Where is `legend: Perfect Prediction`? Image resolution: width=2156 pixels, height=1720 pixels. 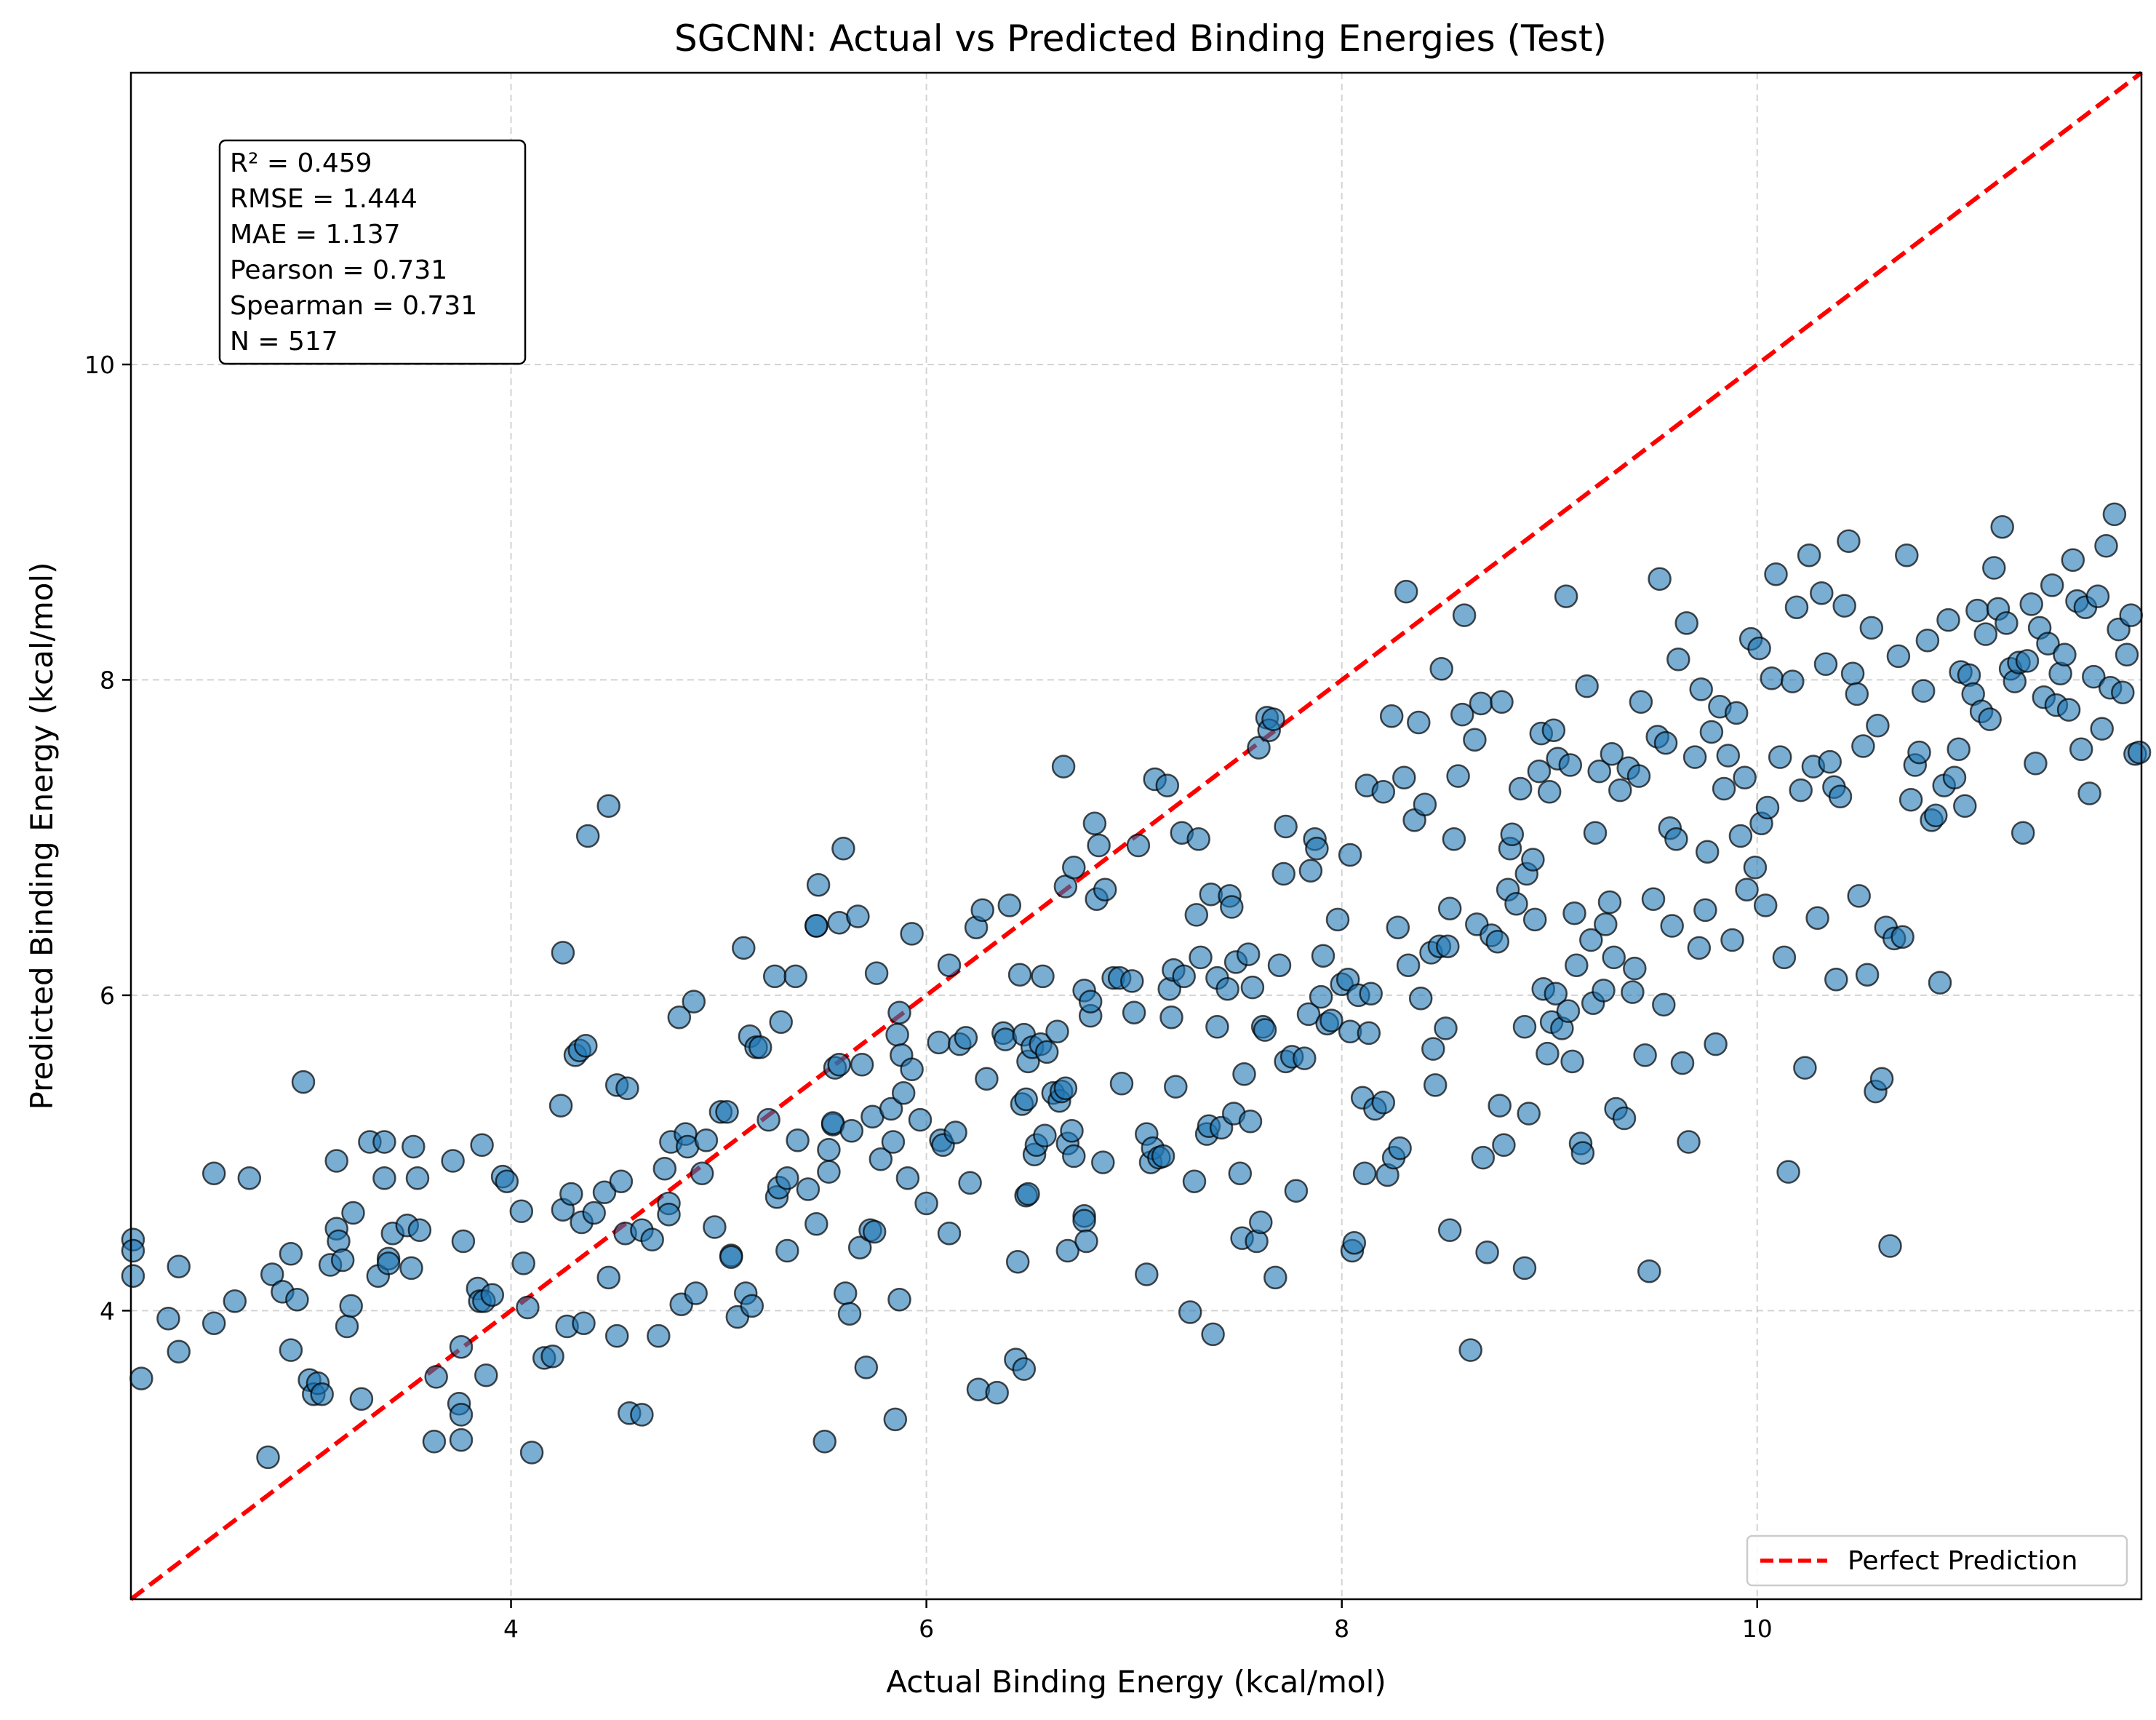
legend: Perfect Prediction is located at coordinates (1937, 1561).